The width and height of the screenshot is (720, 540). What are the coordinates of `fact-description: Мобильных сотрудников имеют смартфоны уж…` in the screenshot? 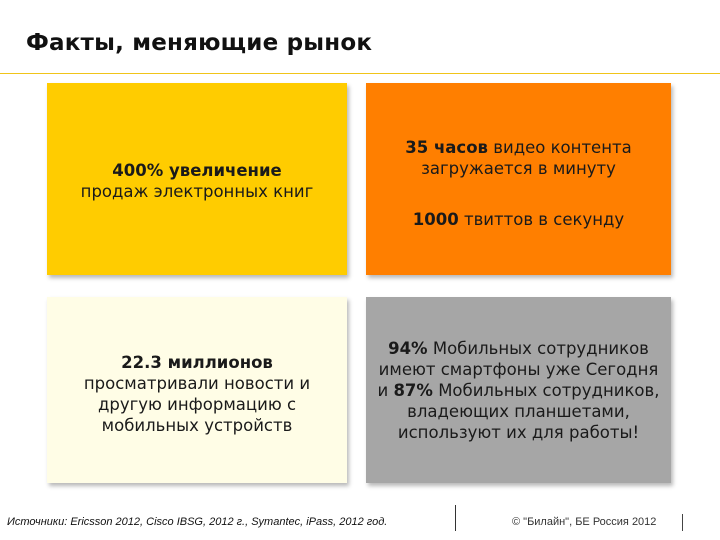 It's located at (518, 369).